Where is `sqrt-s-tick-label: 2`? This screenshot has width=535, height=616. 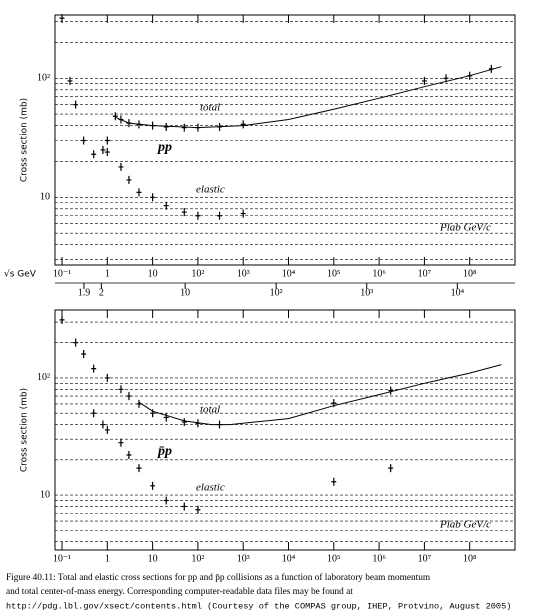
sqrt-s-tick-label: 2 is located at coordinates (101, 292).